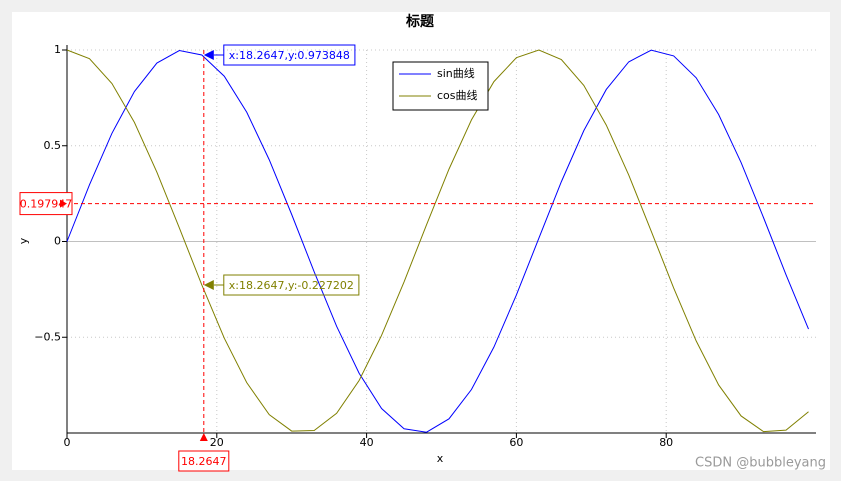 The width and height of the screenshot is (841, 481). I want to click on crosshair-x-label: 18.2647, so click(204, 461).